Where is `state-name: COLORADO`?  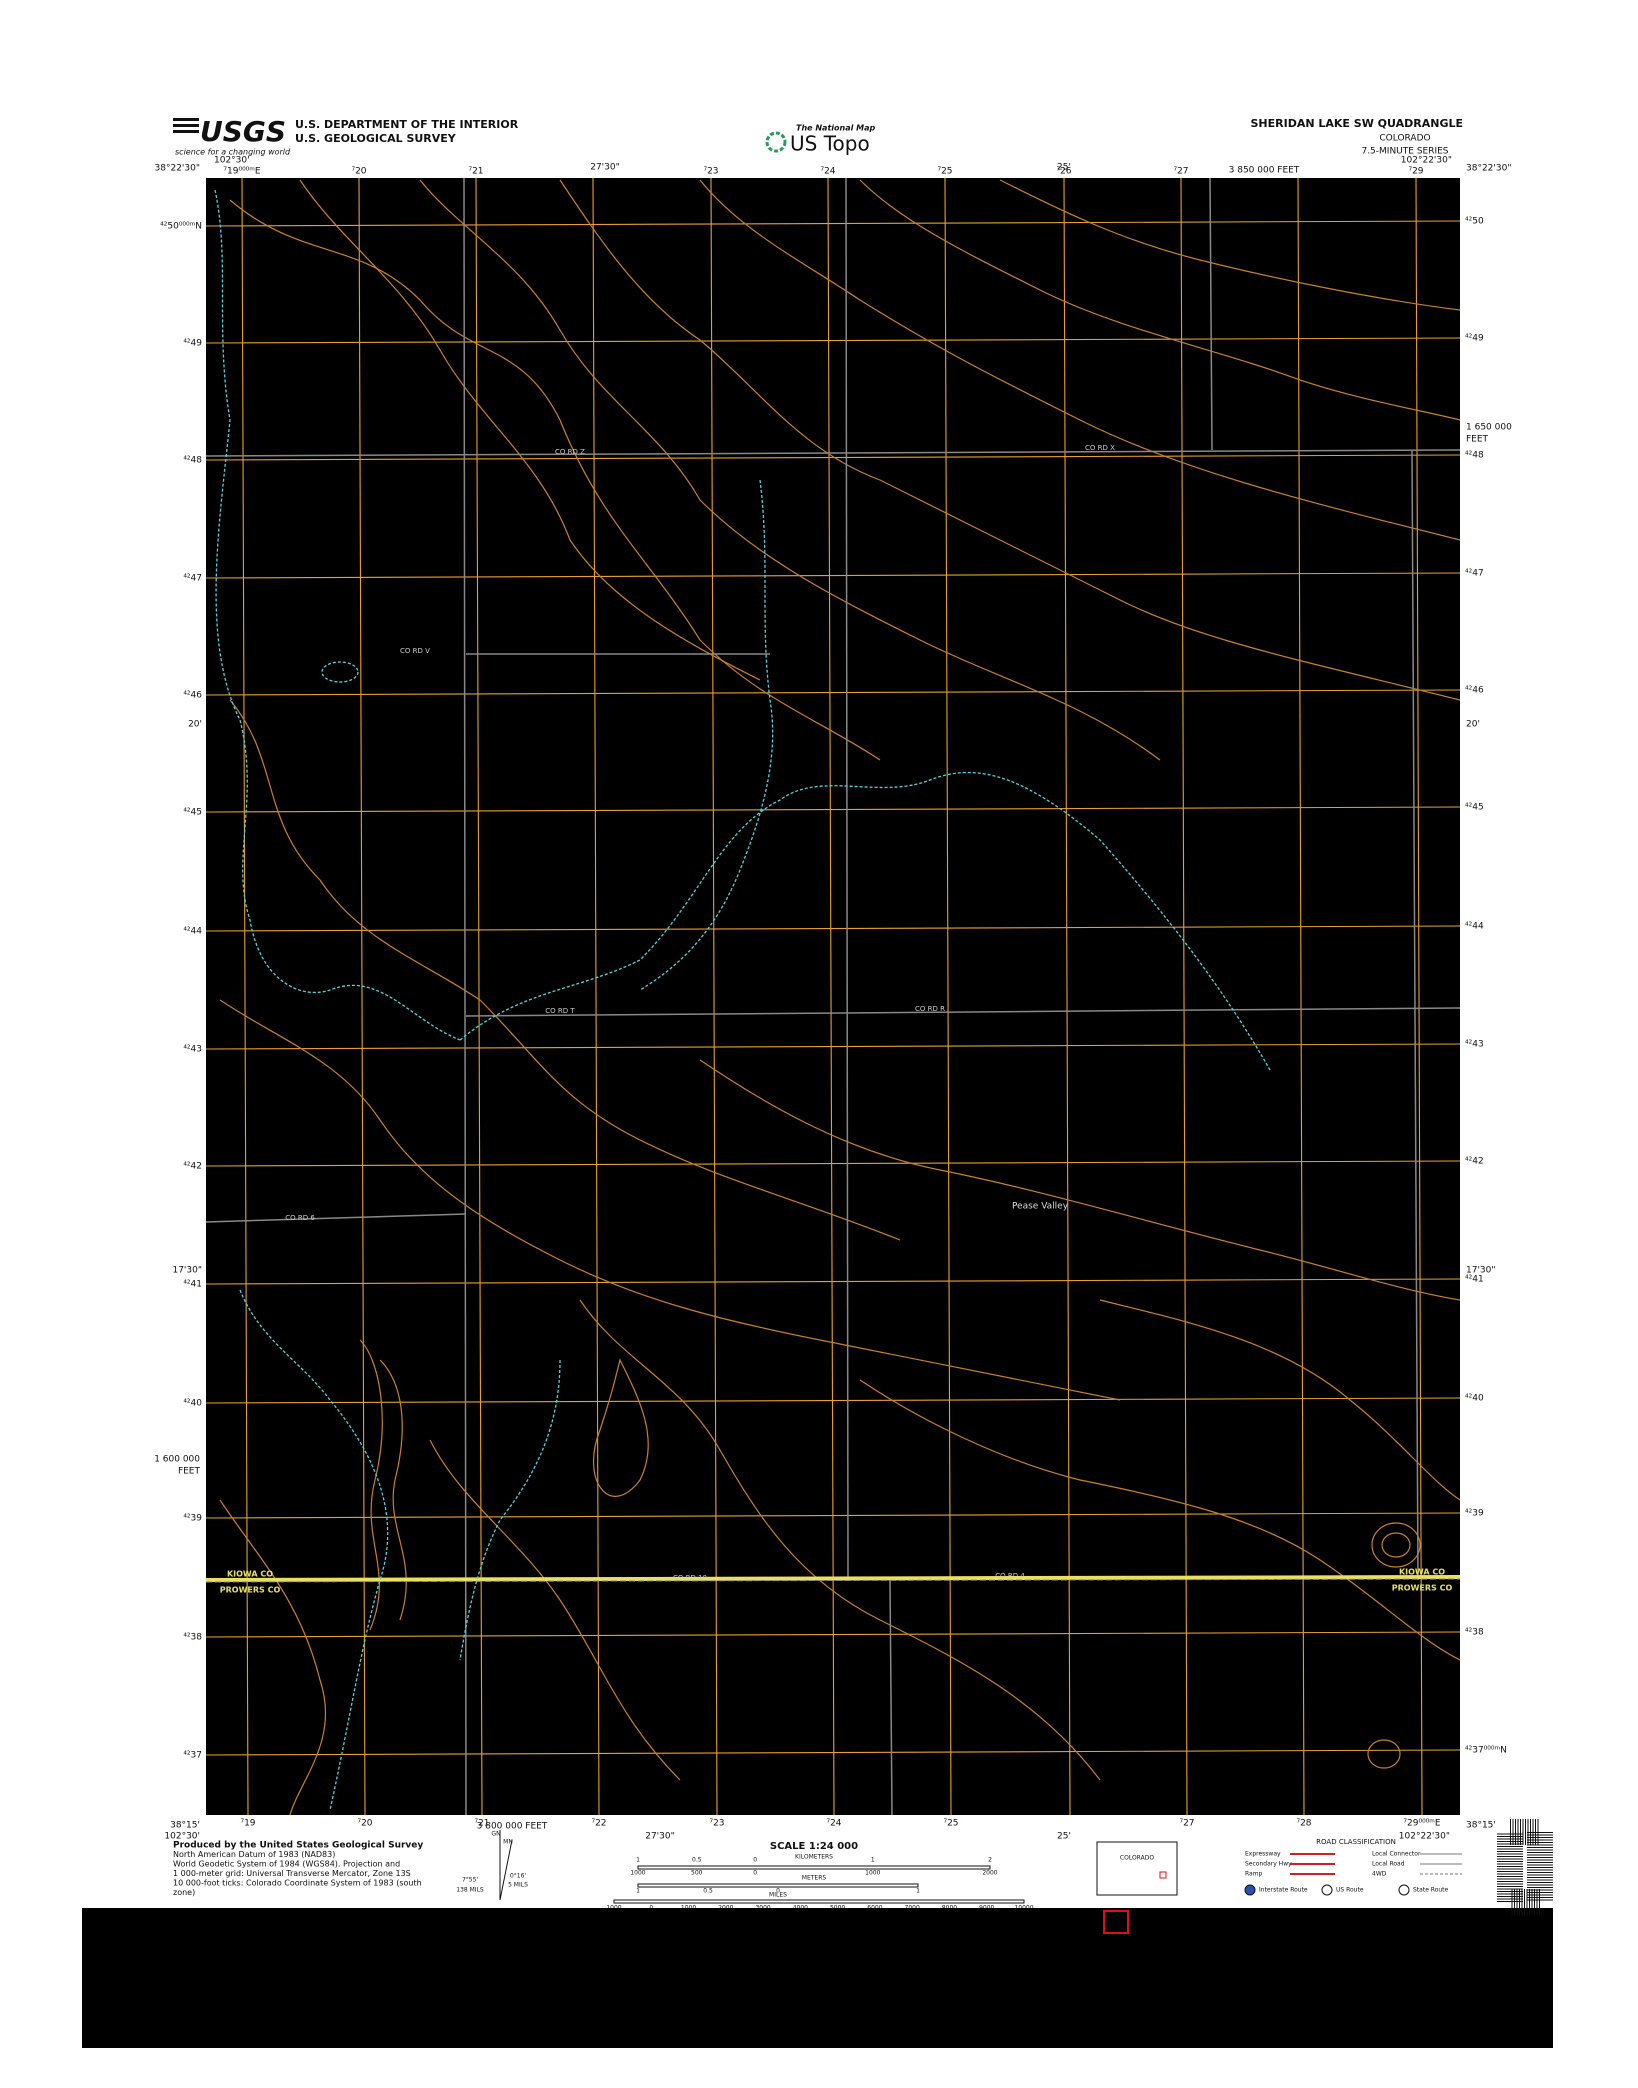
state-name: COLORADO is located at coordinates (1404, 139).